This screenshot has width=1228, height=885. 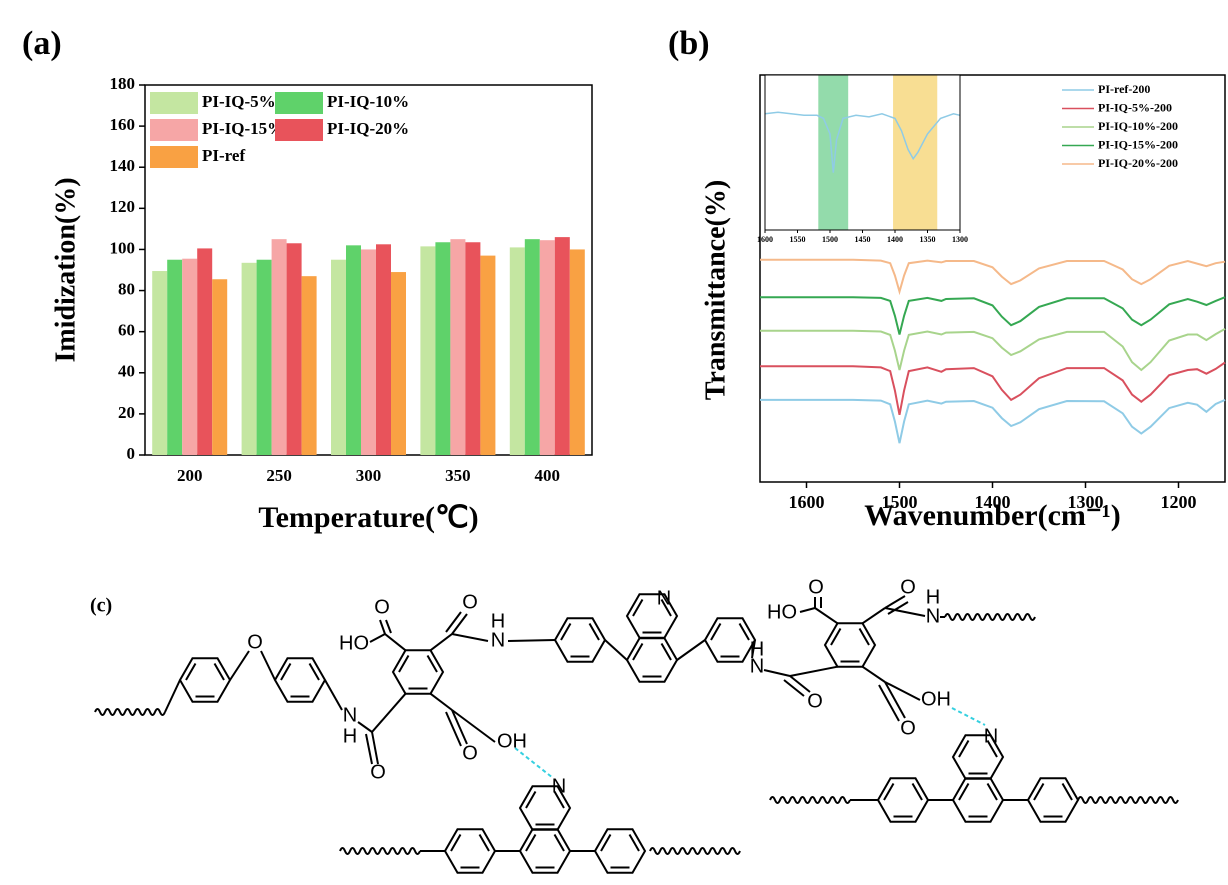 What do you see at coordinates (928, 239) in the screenshot?
I see `inset-x-tick-label: 1350` at bounding box center [928, 239].